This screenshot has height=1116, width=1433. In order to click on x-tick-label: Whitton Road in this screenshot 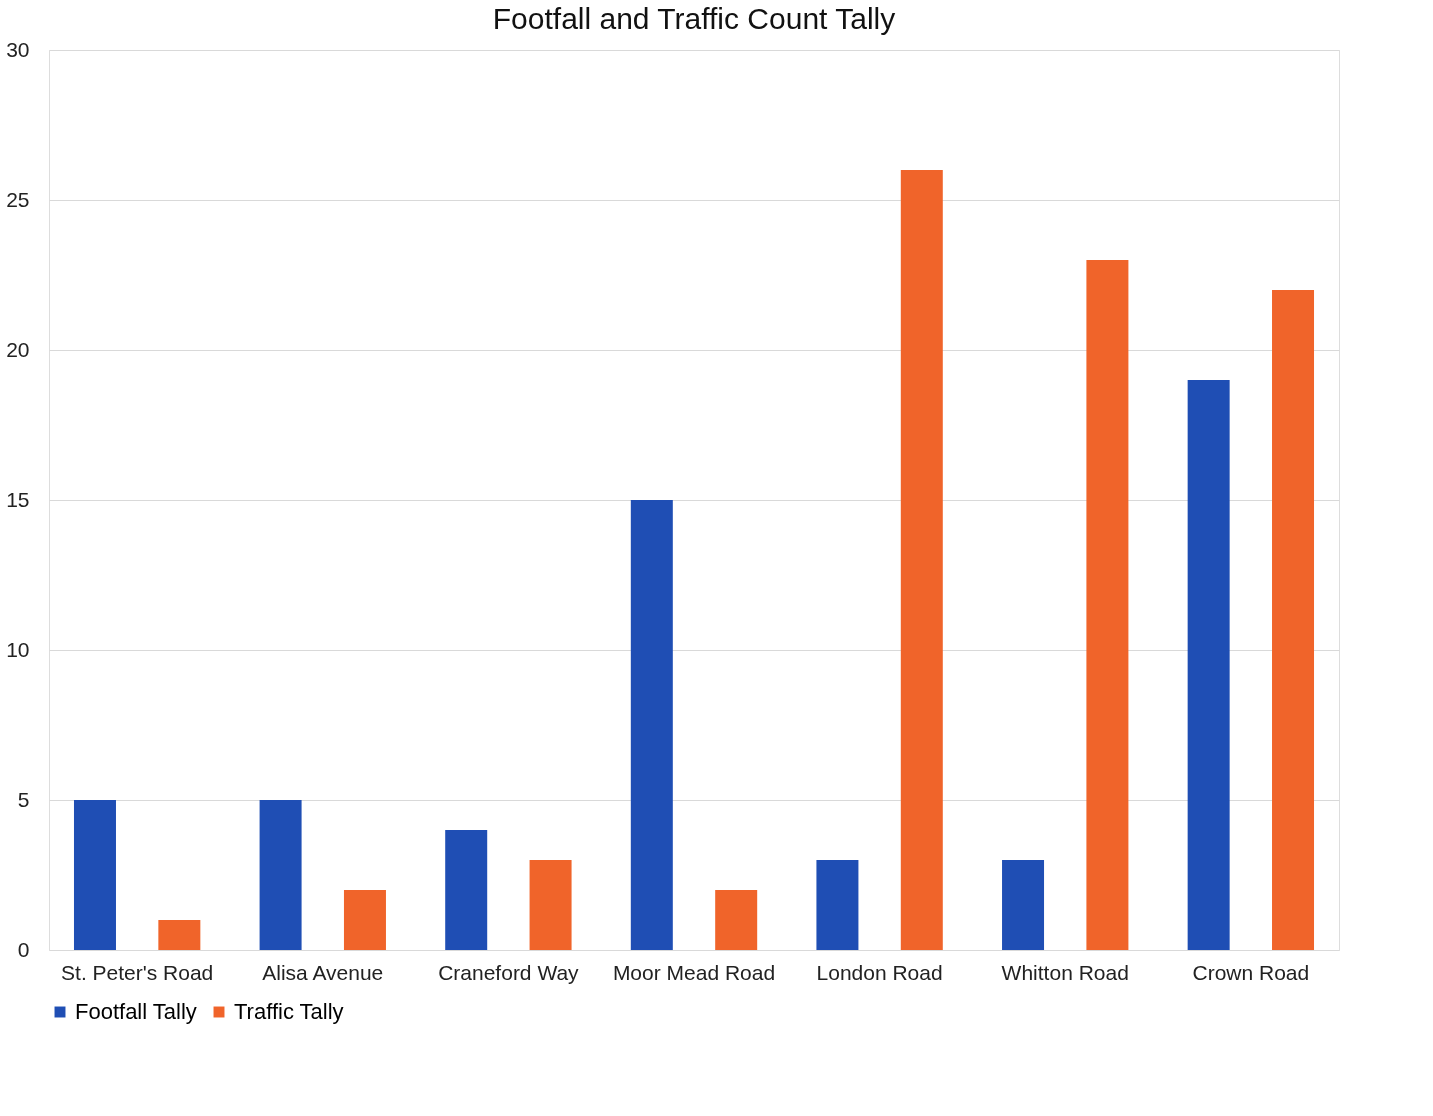, I will do `click(1065, 972)`.